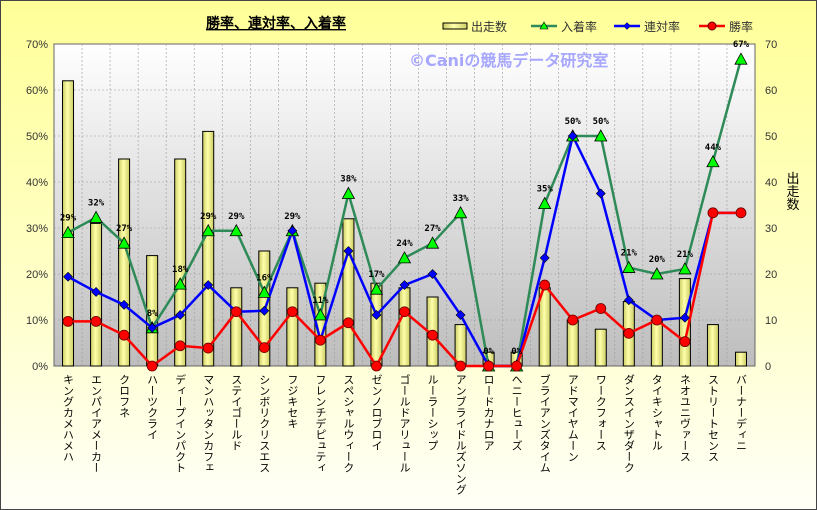 The height and width of the screenshot is (510, 817). I want to click on data-label-place-rate: 11%, so click(320, 301).